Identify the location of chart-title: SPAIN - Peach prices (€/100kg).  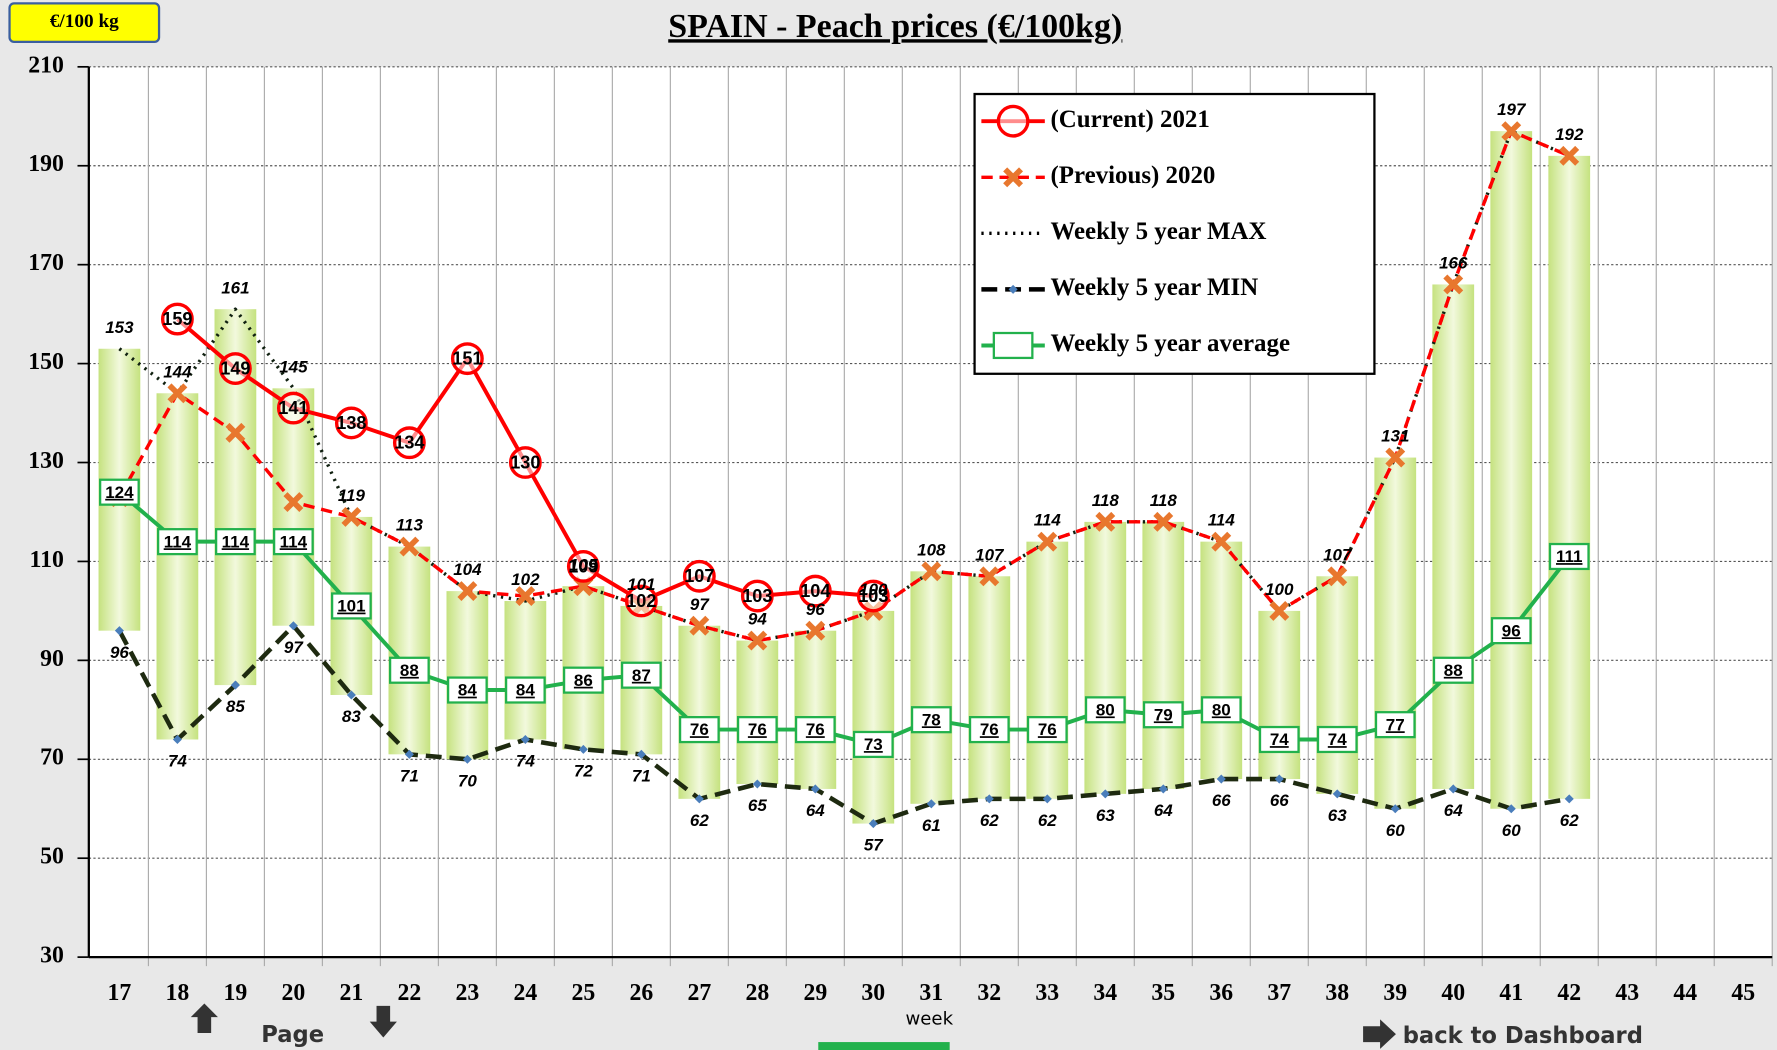
(895, 26).